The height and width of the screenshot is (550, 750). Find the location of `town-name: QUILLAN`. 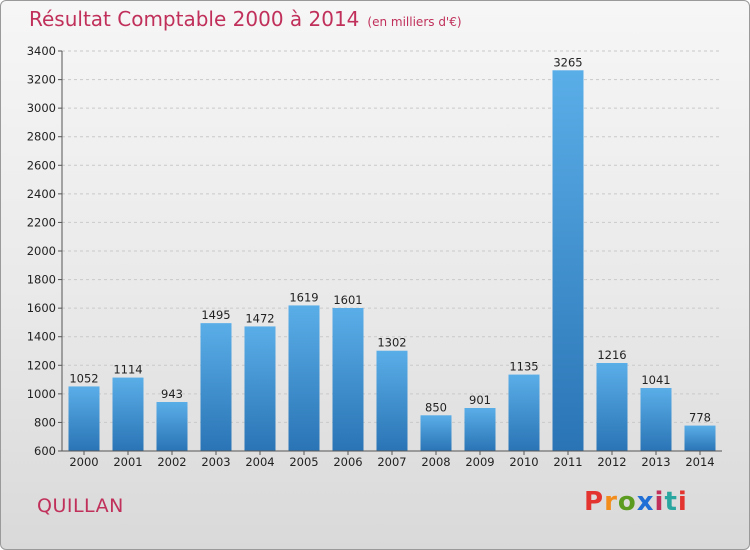

town-name: QUILLAN is located at coordinates (80, 506).